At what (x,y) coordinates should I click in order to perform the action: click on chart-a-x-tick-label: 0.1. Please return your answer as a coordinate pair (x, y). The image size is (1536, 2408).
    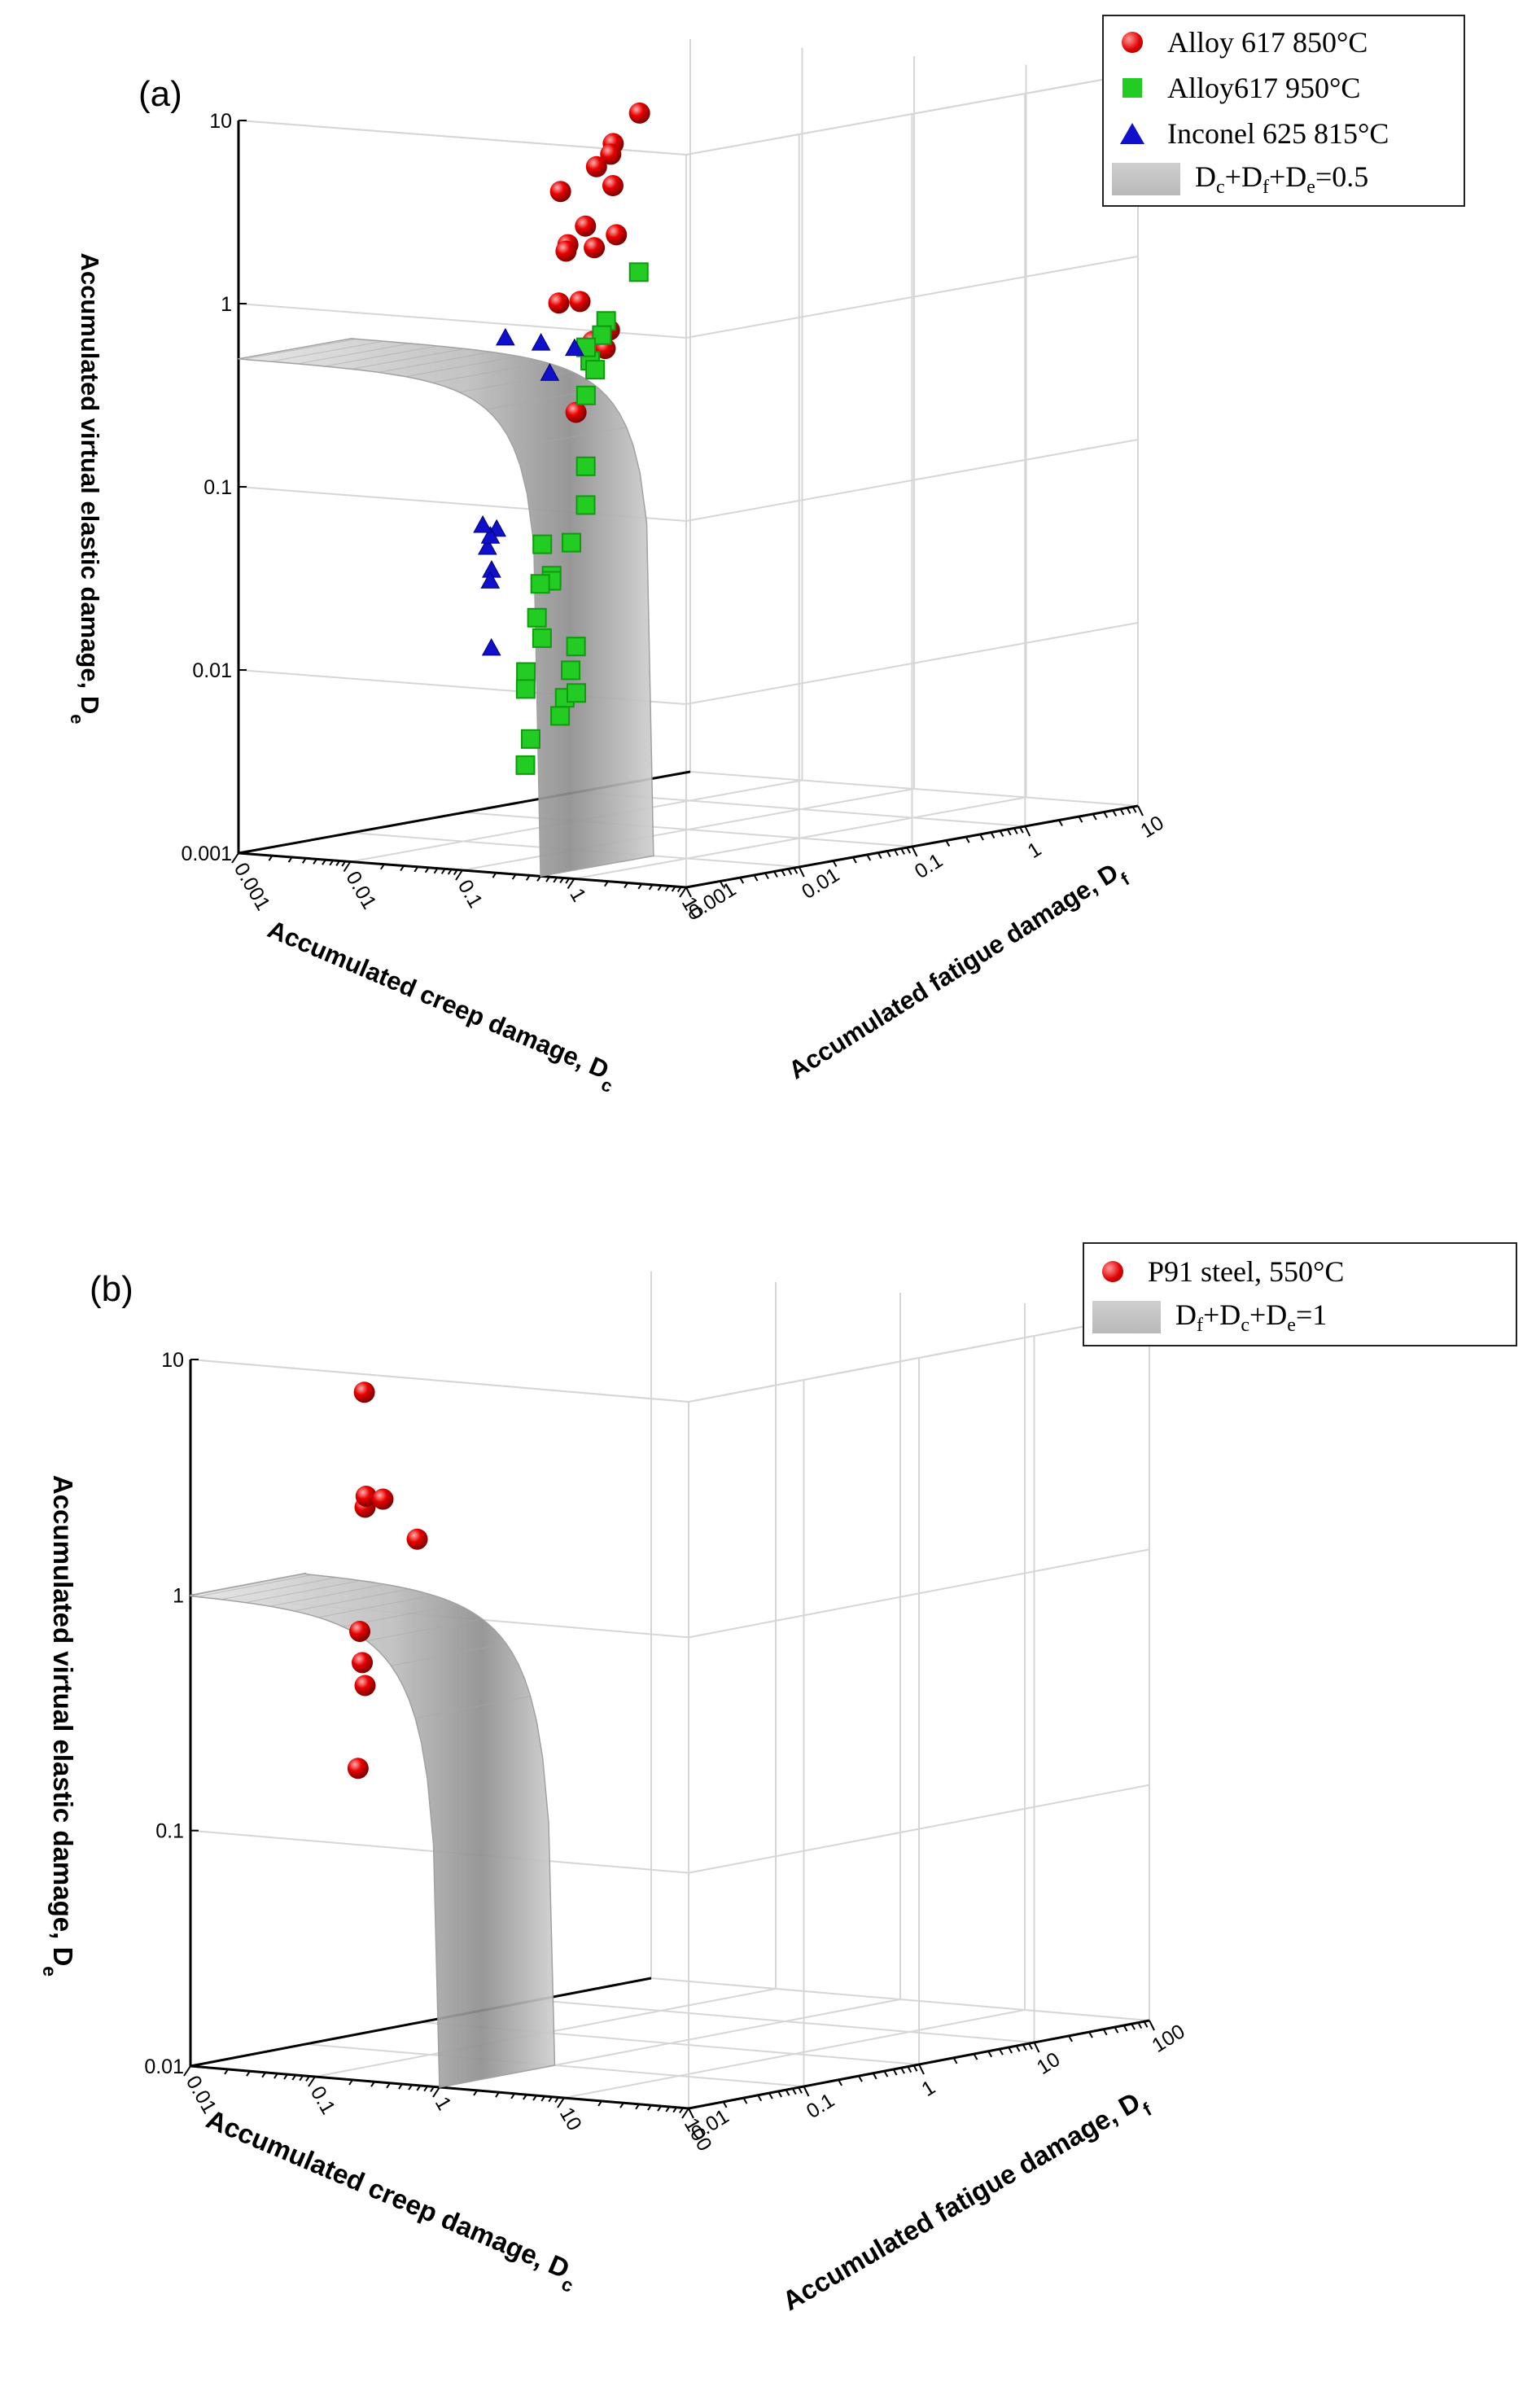
    Looking at the image, I should click on (471, 894).